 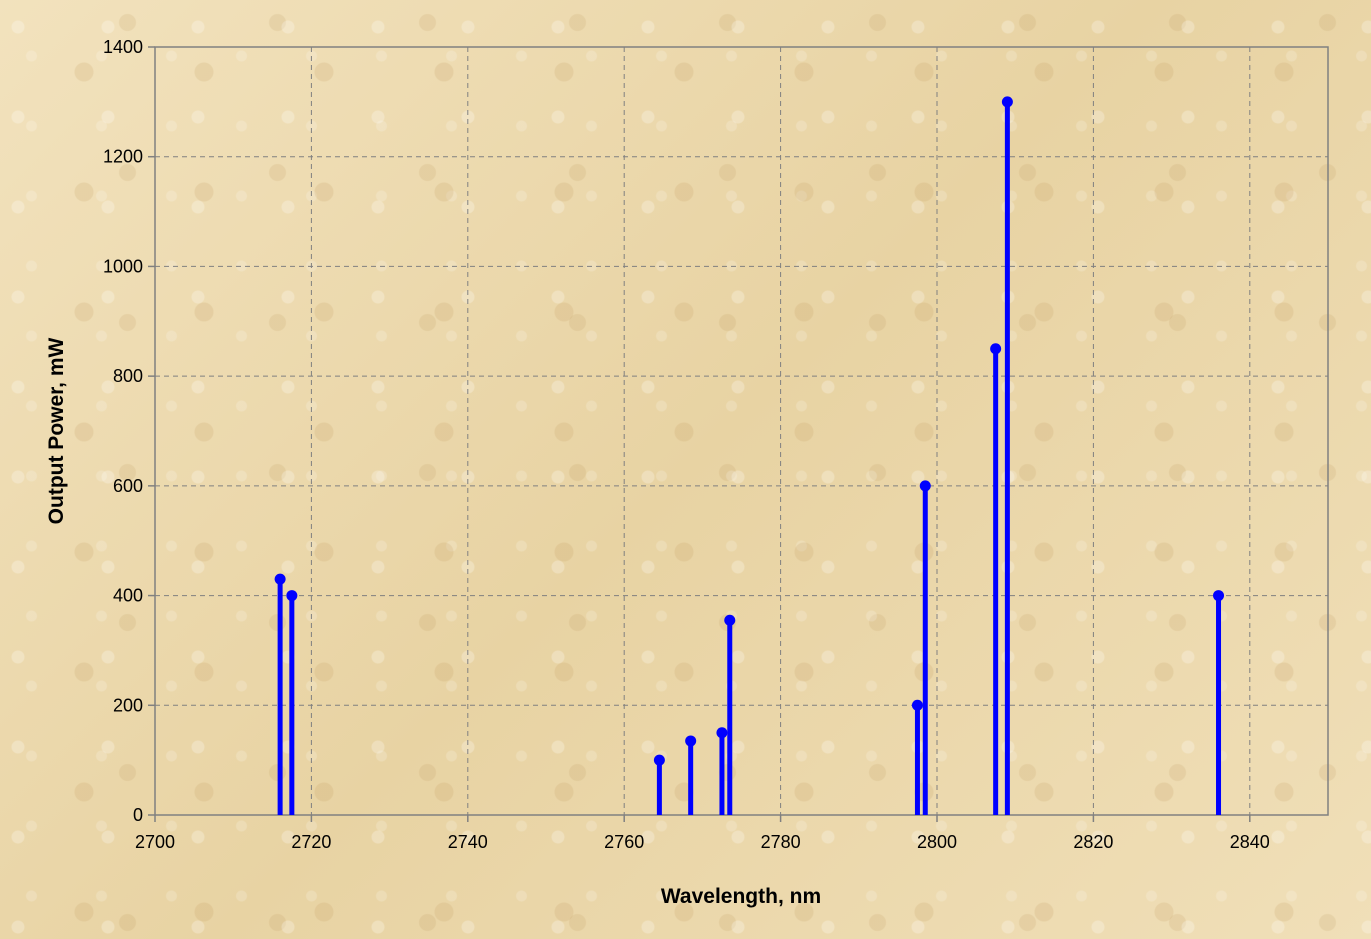 I want to click on x-tick-label: 2840, so click(x=1250, y=842).